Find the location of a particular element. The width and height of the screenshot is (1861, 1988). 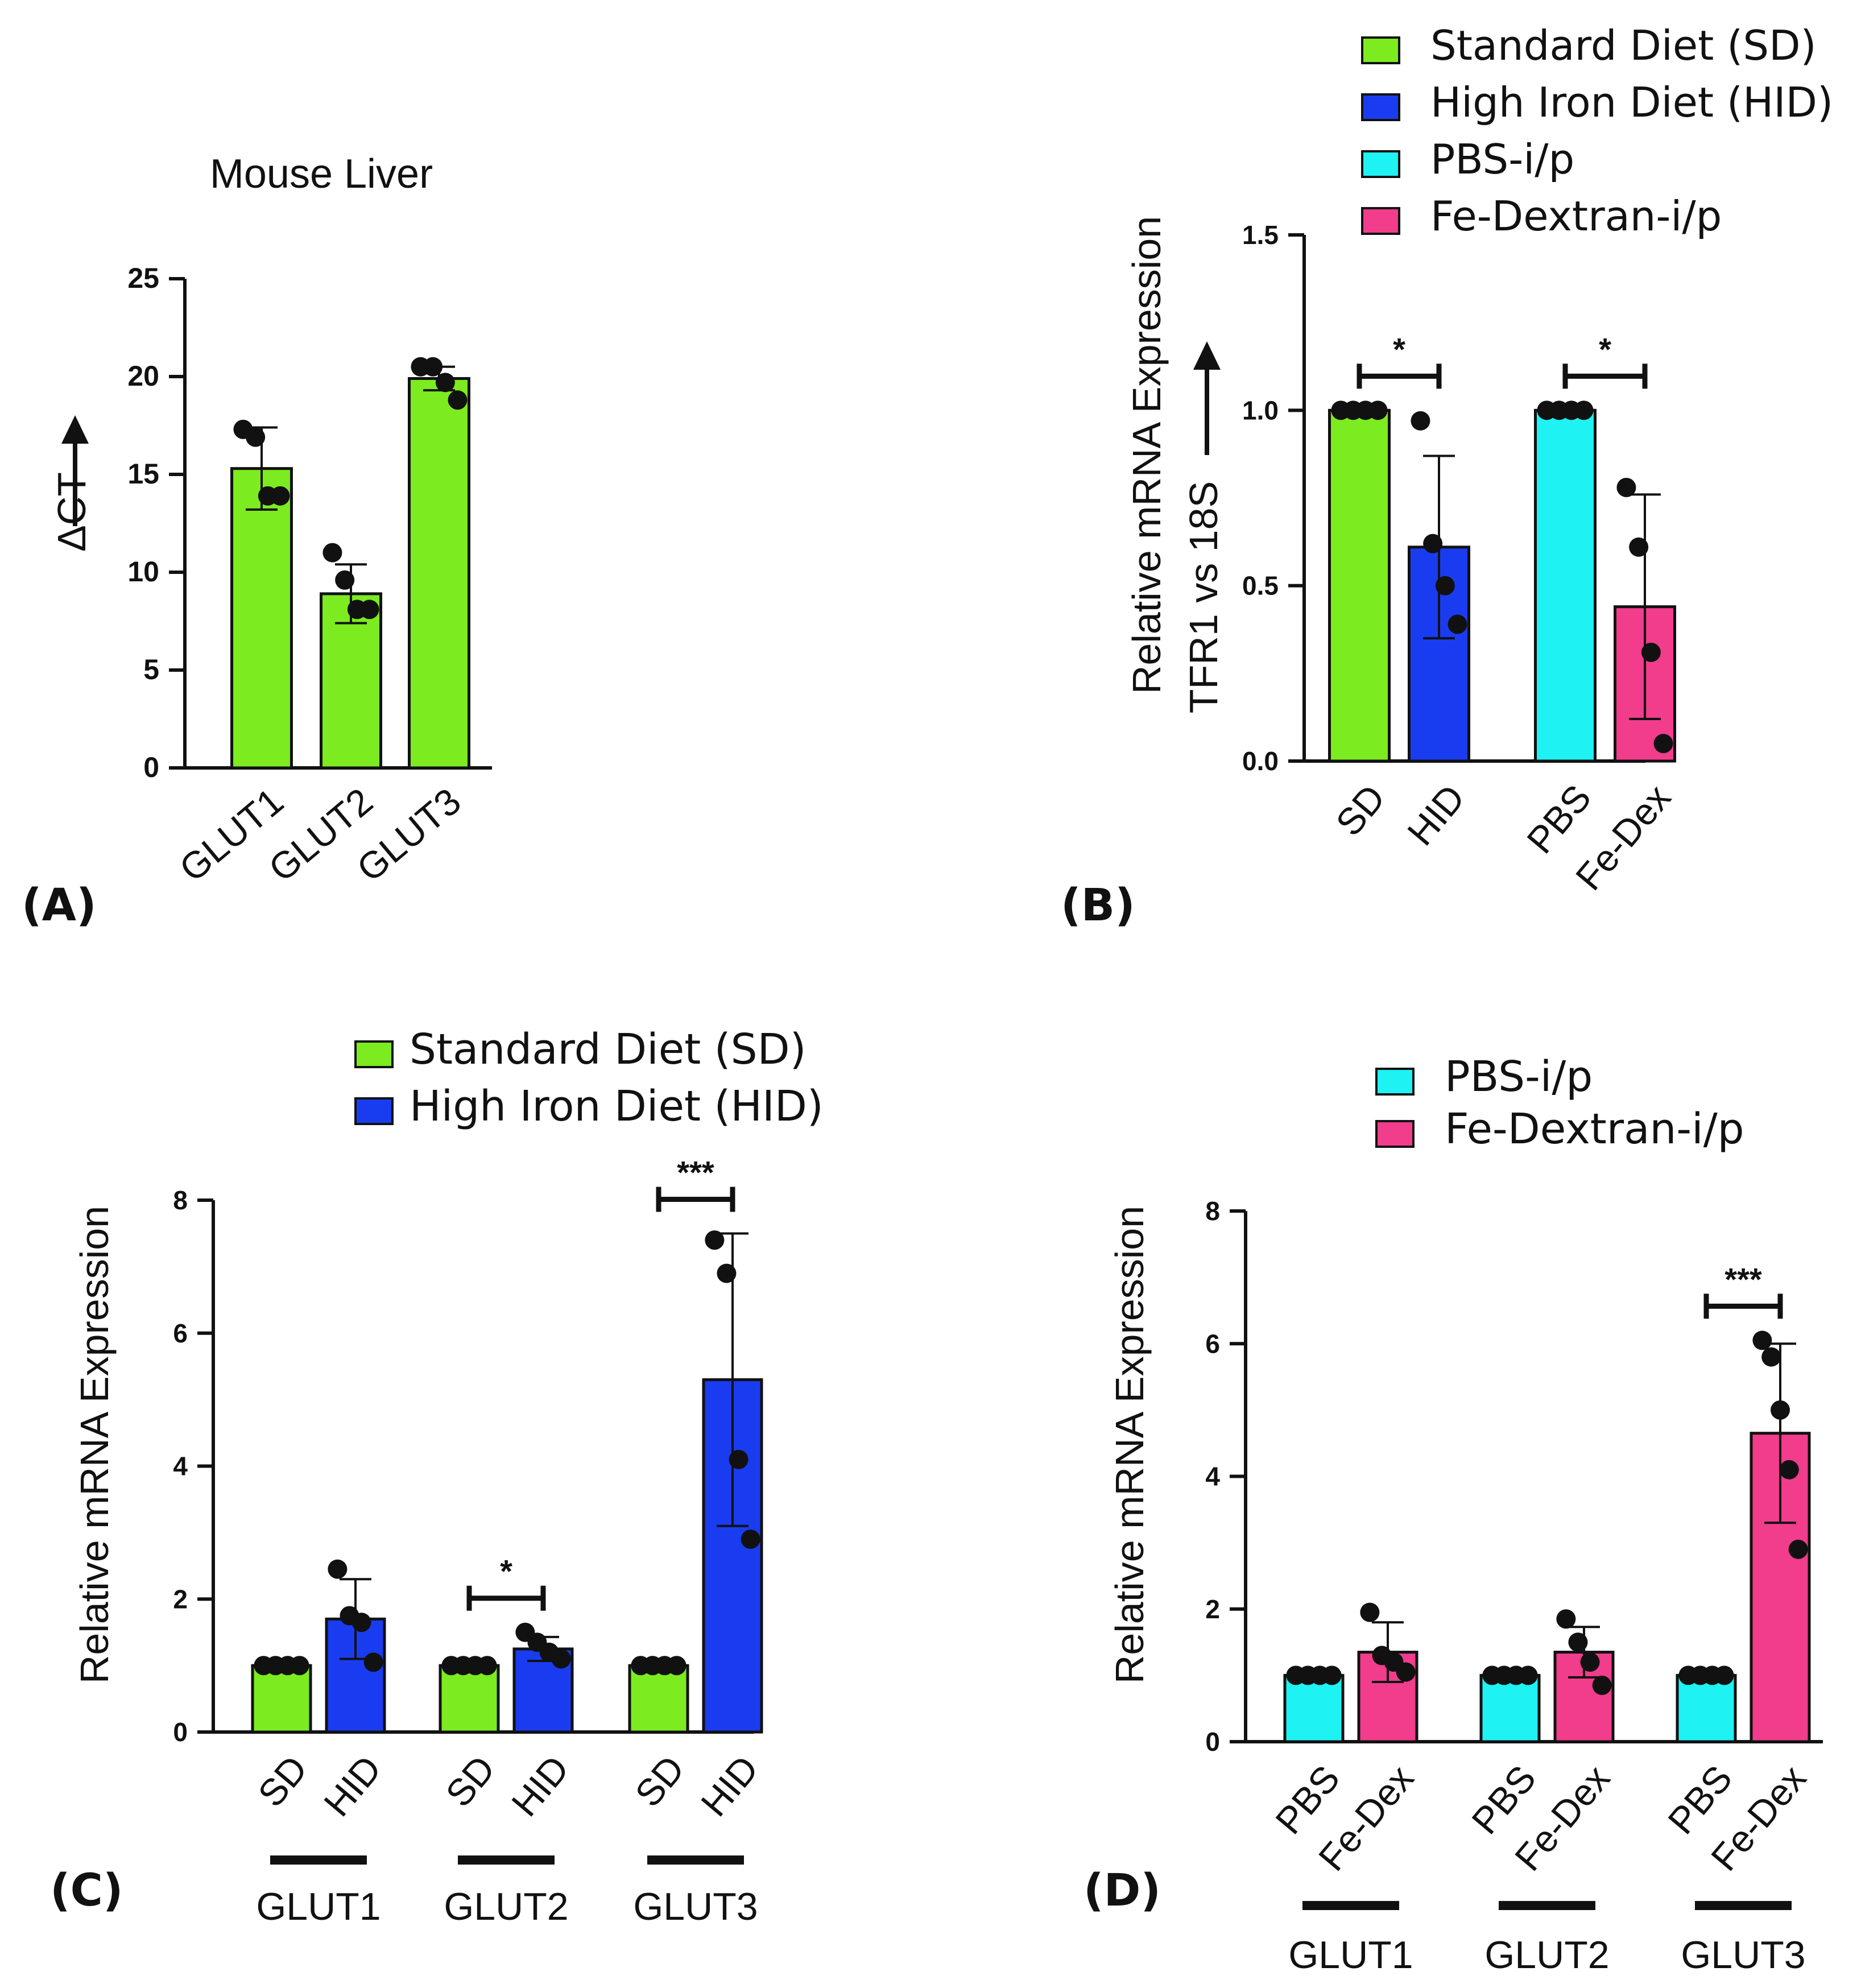

y-tick-label: 6 is located at coordinates (1212, 1343).